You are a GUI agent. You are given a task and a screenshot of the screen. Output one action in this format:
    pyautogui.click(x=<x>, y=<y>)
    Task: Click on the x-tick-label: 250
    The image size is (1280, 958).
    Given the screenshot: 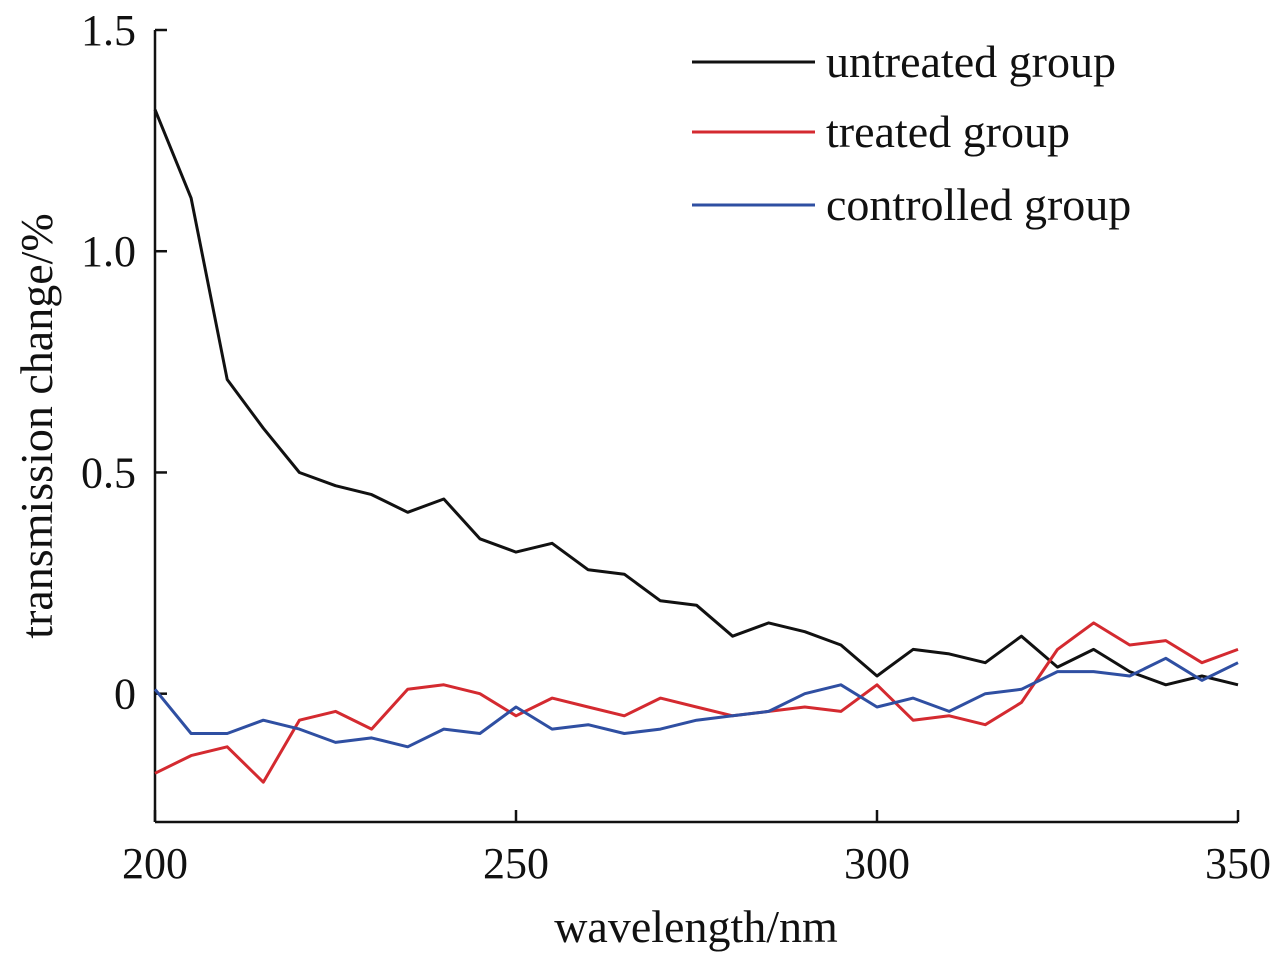 What is the action you would take?
    pyautogui.click(x=516, y=863)
    